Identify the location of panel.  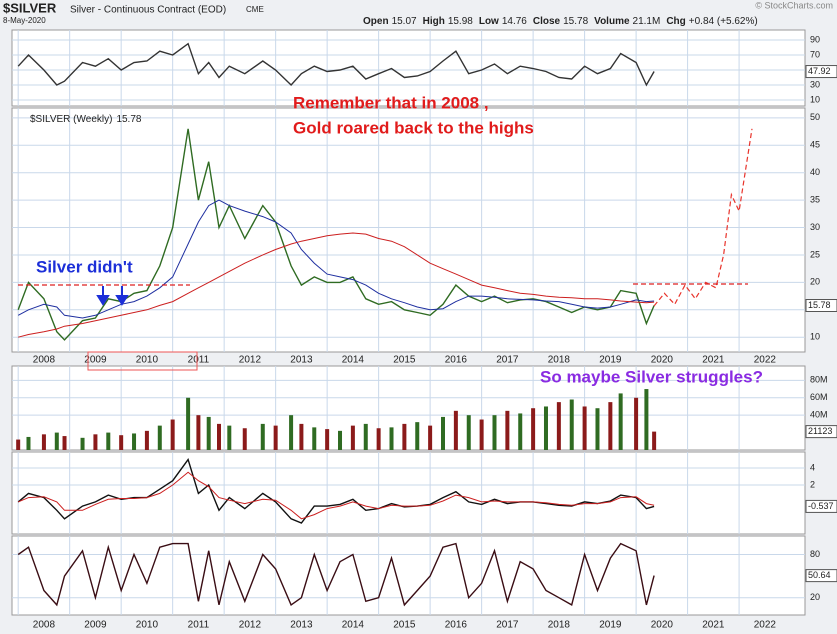
(408, 575).